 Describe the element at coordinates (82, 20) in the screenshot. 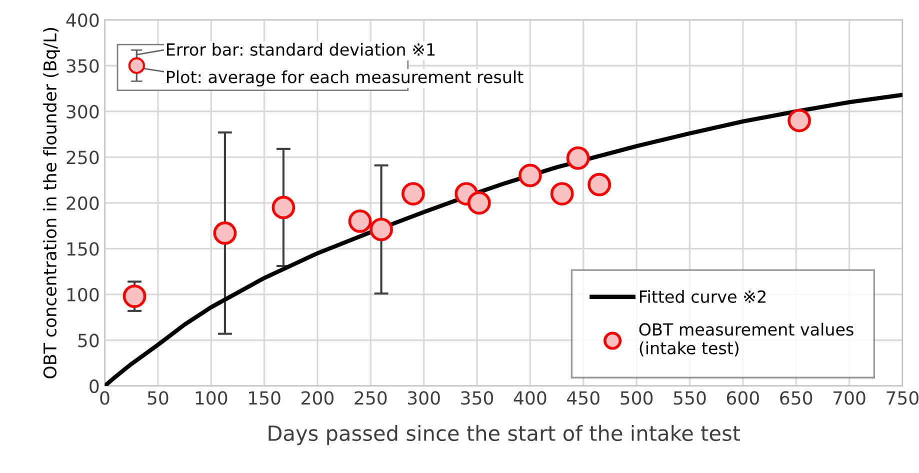

I see `y-tick-label: 400` at that location.